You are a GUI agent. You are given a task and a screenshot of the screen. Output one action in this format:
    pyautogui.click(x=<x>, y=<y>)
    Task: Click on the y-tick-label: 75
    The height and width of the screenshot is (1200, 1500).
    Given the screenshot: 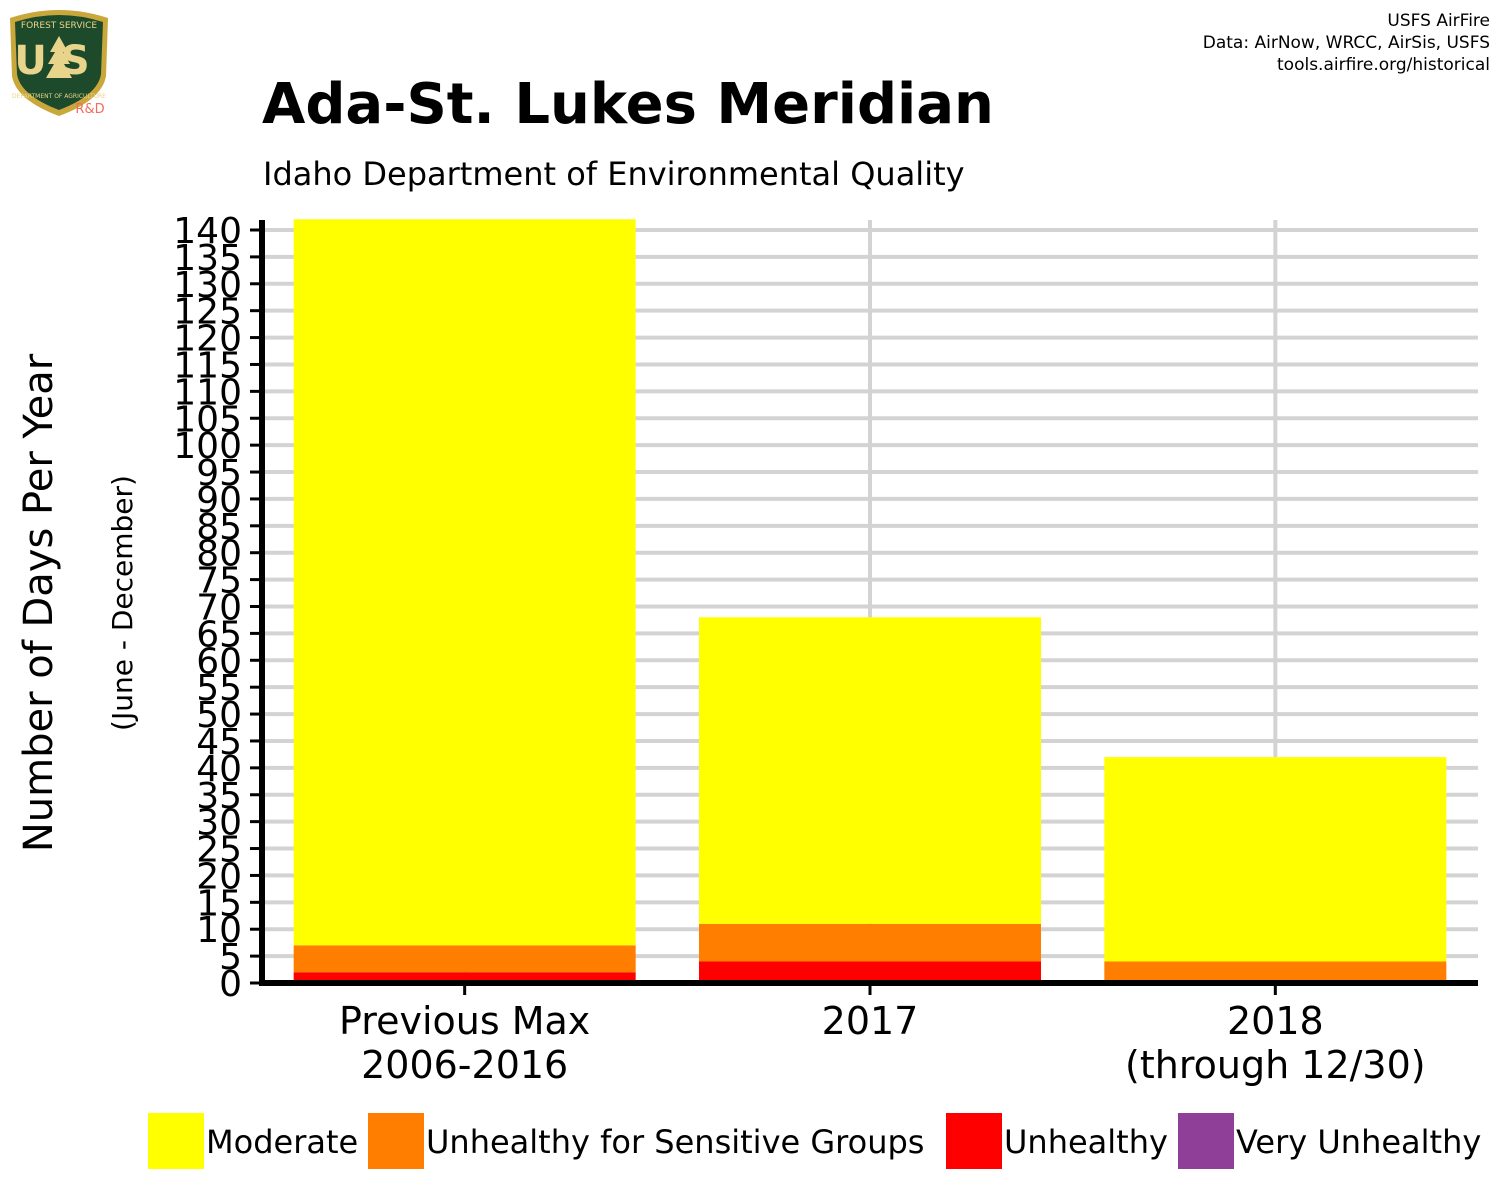 What is the action you would take?
    pyautogui.click(x=219, y=581)
    